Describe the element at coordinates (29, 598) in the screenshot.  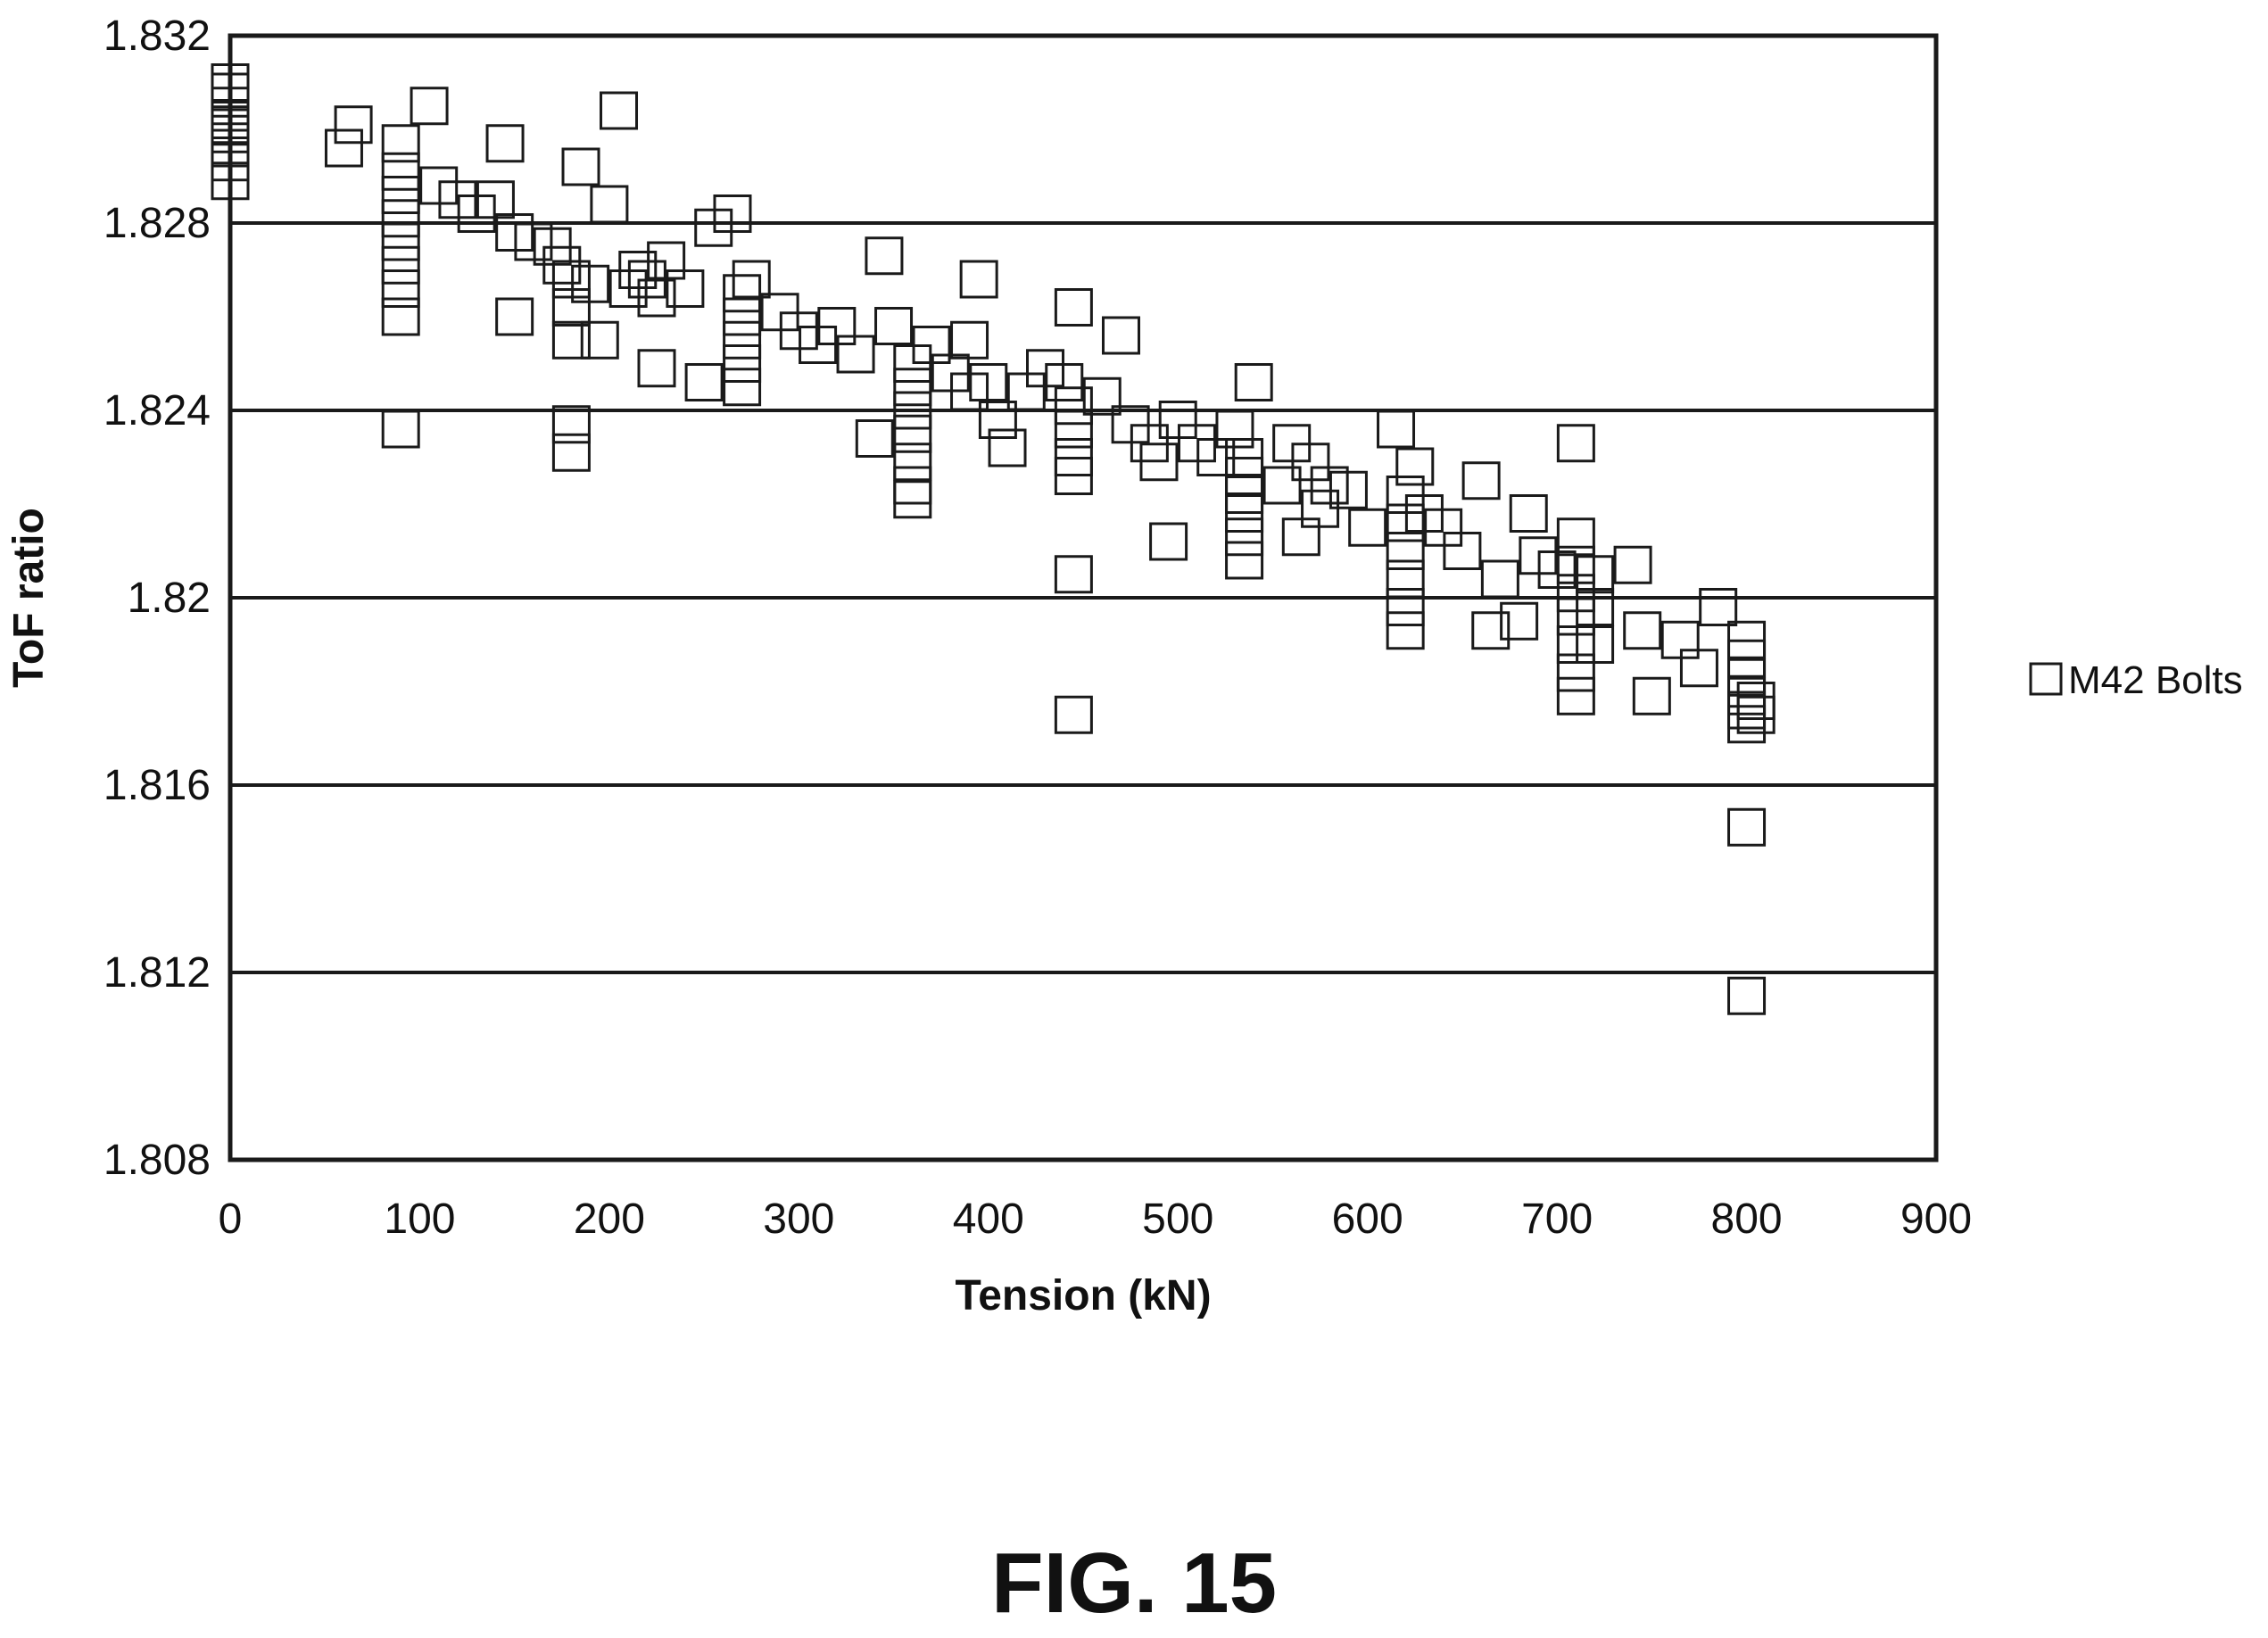
I see `y-axis-title: ToF ratio` at that location.